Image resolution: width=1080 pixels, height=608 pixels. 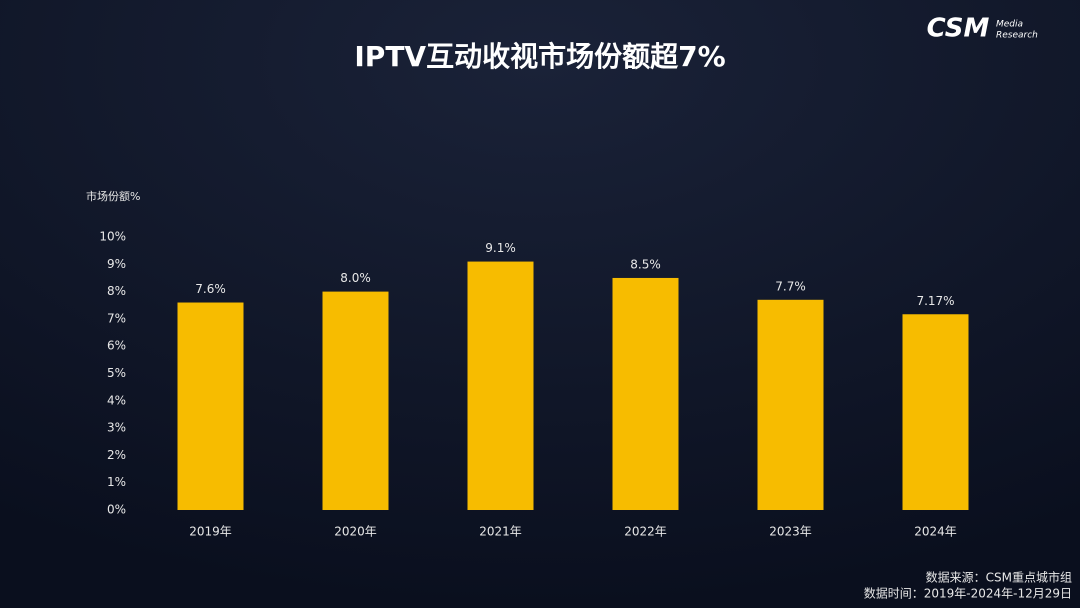 What do you see at coordinates (210, 532) in the screenshot?
I see `x-tick-label: 2019年` at bounding box center [210, 532].